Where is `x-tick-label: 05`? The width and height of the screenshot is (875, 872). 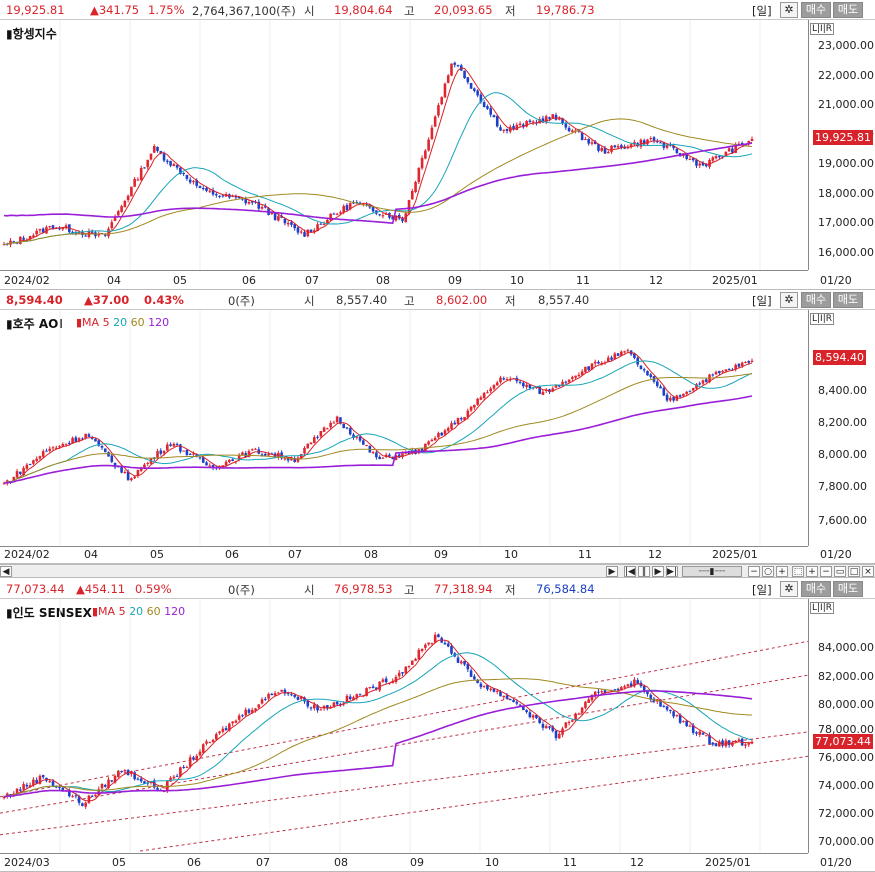 x-tick-label: 05 is located at coordinates (180, 280).